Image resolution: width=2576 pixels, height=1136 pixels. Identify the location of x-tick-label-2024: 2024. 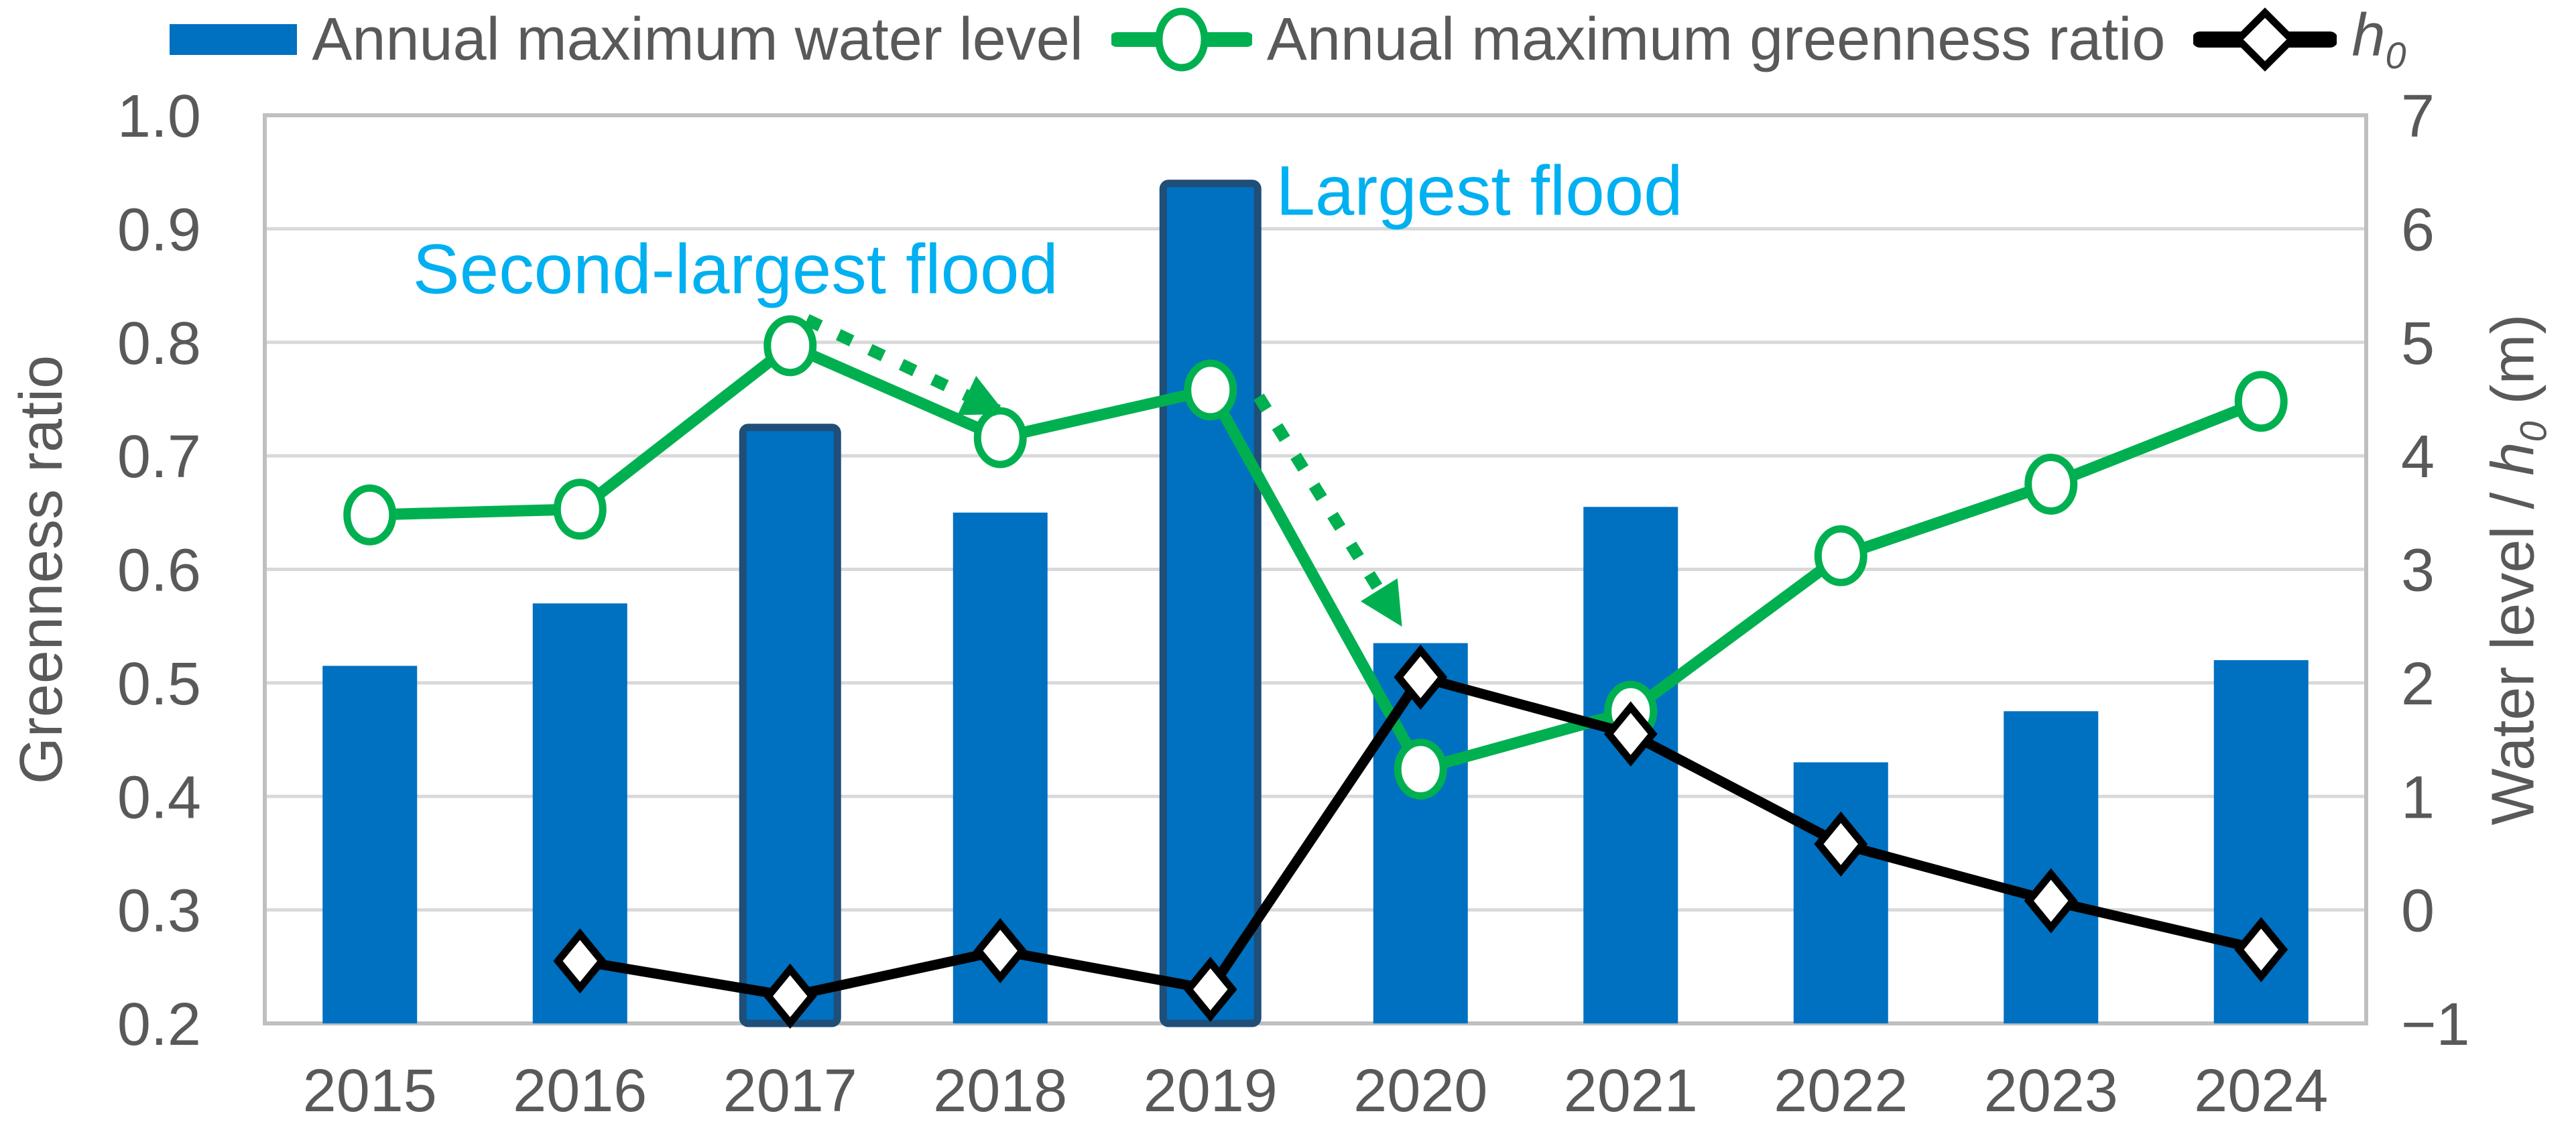
(2261, 1092).